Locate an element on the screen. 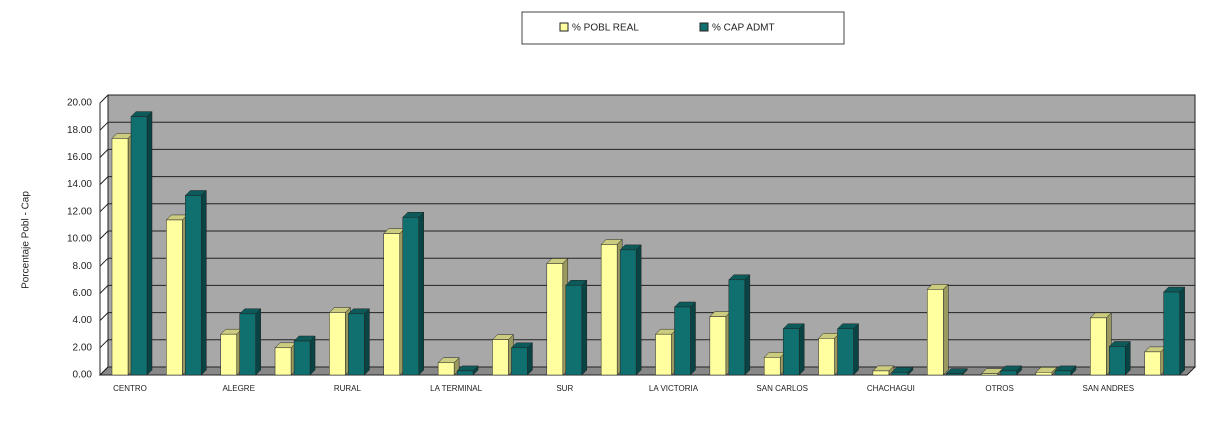  x-tick-label: OTROS is located at coordinates (999, 388).